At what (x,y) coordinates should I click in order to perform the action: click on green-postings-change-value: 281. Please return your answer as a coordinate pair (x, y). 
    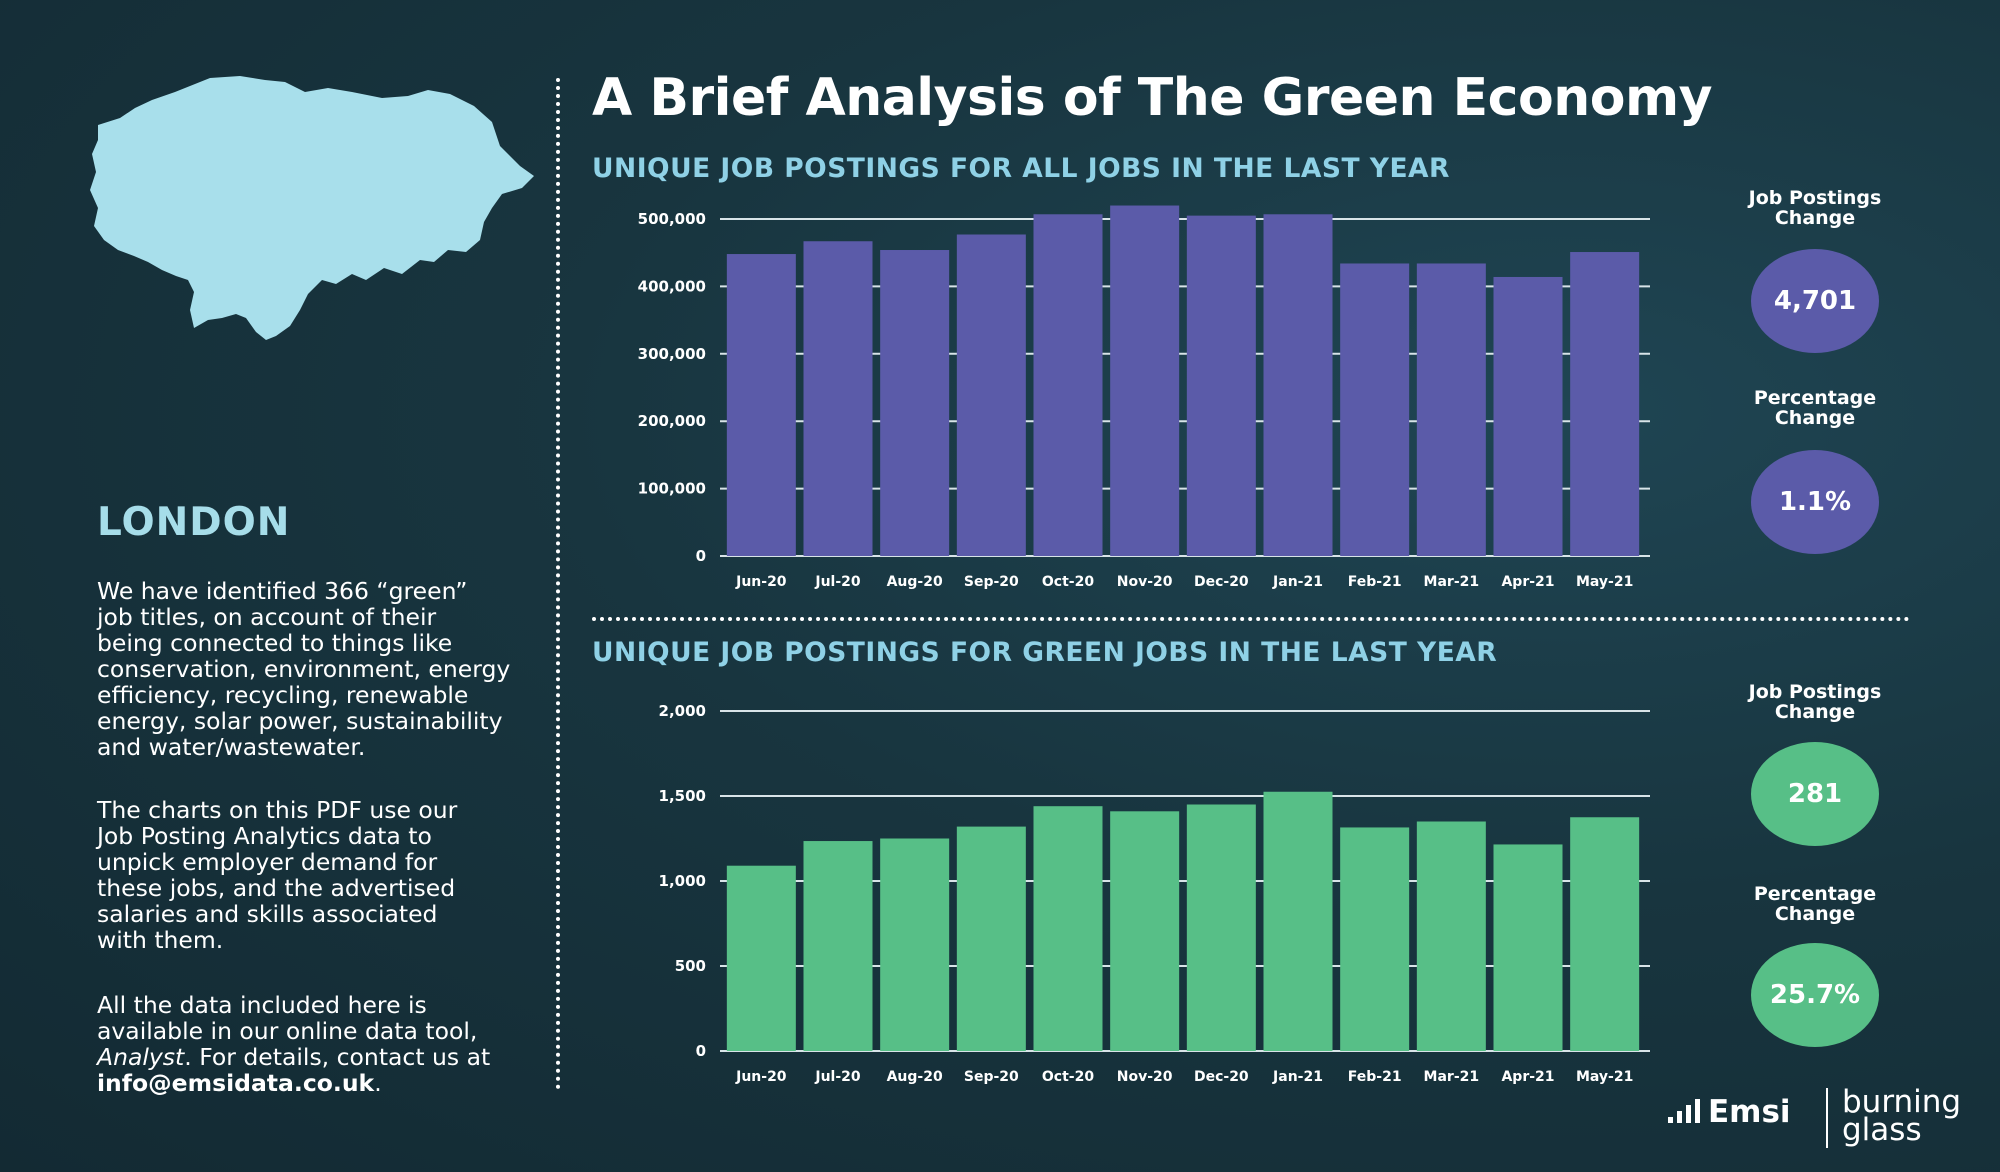
    Looking at the image, I should click on (1815, 794).